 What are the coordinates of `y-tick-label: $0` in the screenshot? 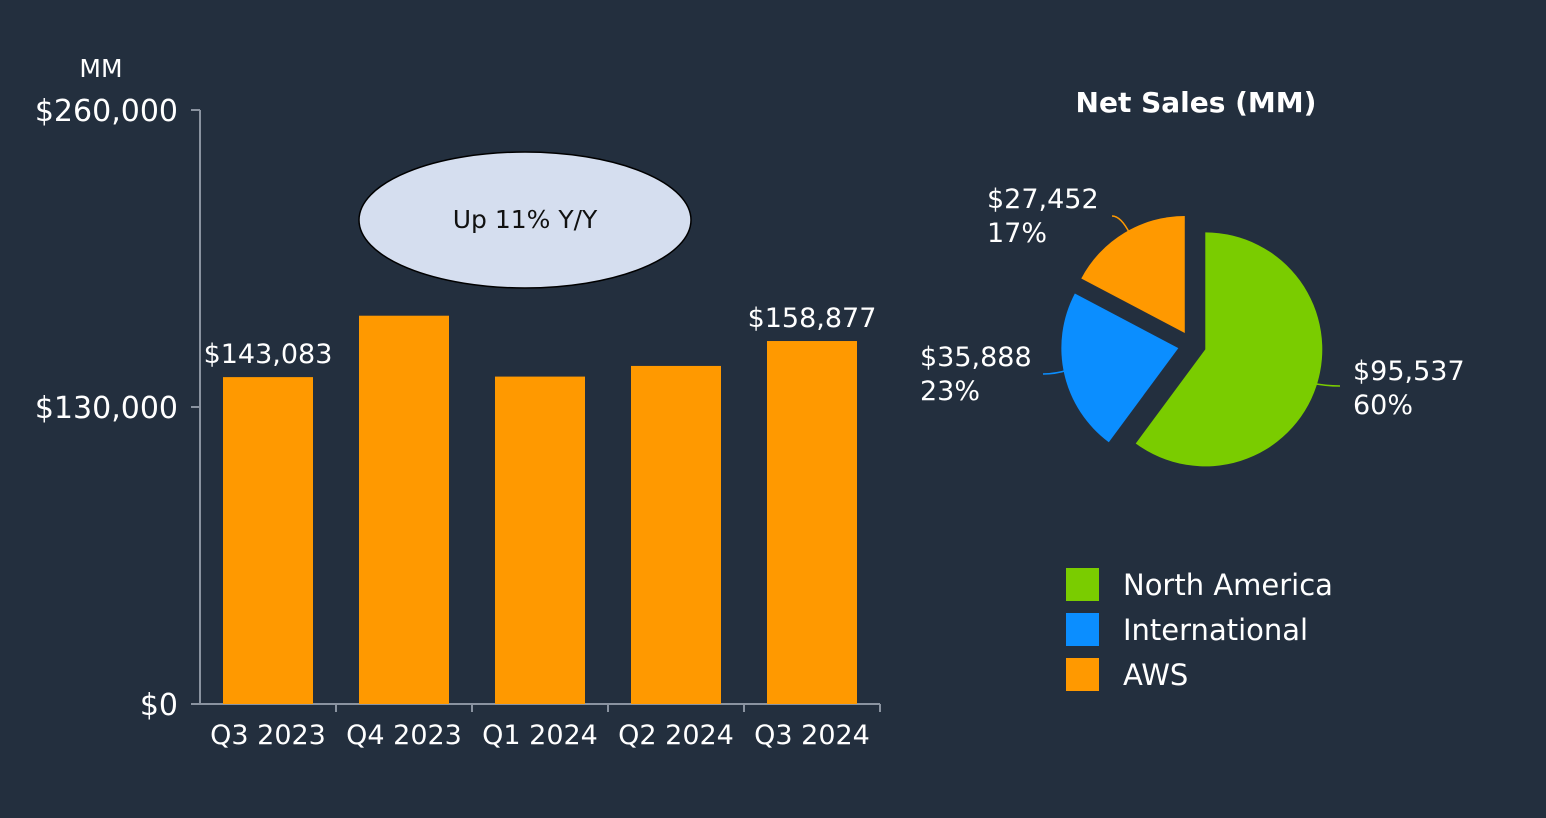 It's located at (159, 705).